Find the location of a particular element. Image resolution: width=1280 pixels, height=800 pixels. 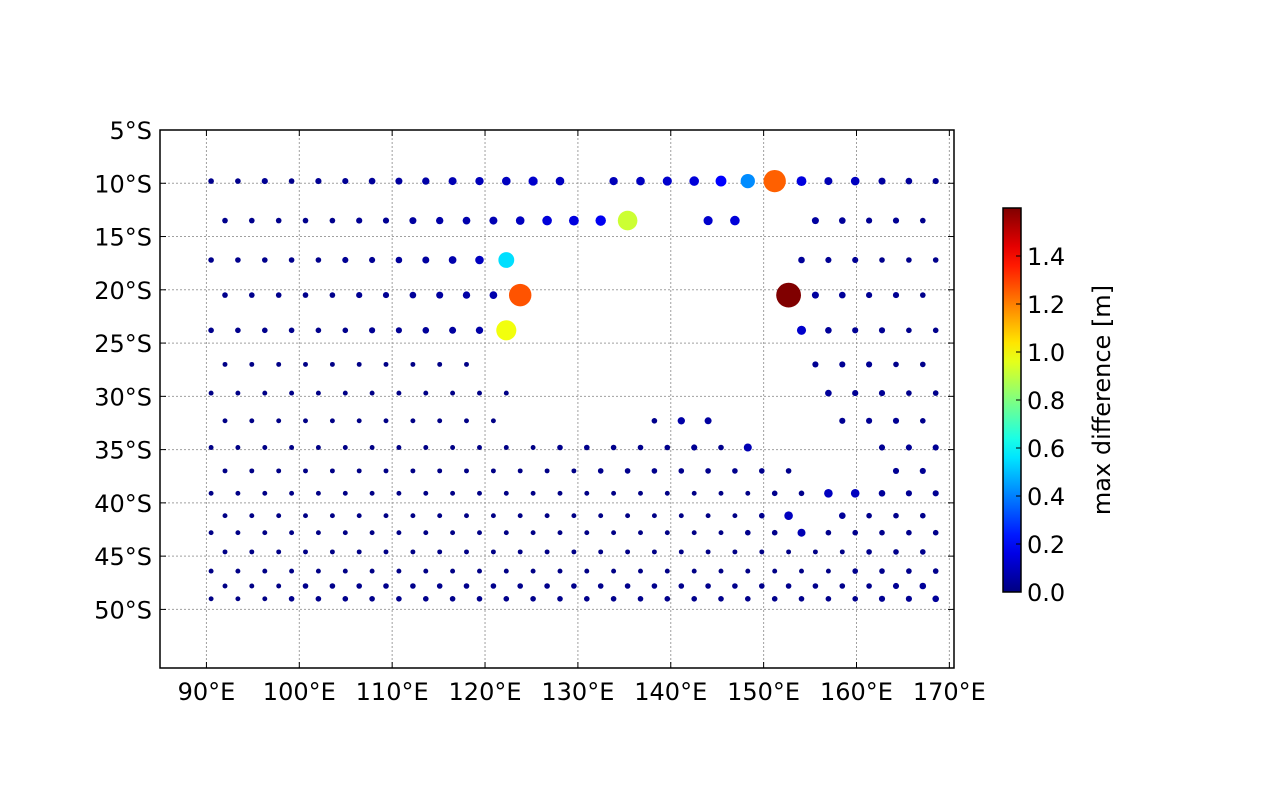

x-tick-label: 150°E is located at coordinates (763, 692).